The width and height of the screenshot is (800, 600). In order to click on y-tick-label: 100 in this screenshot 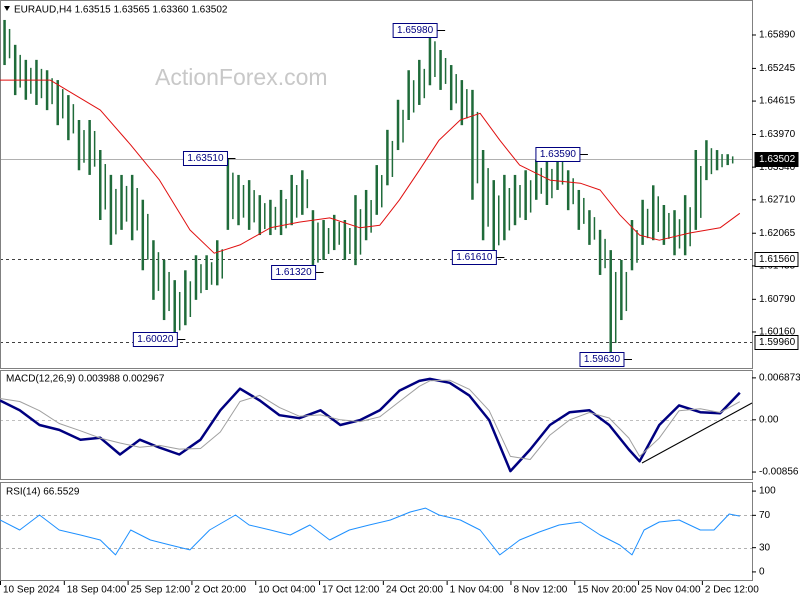, I will do `click(767, 491)`.